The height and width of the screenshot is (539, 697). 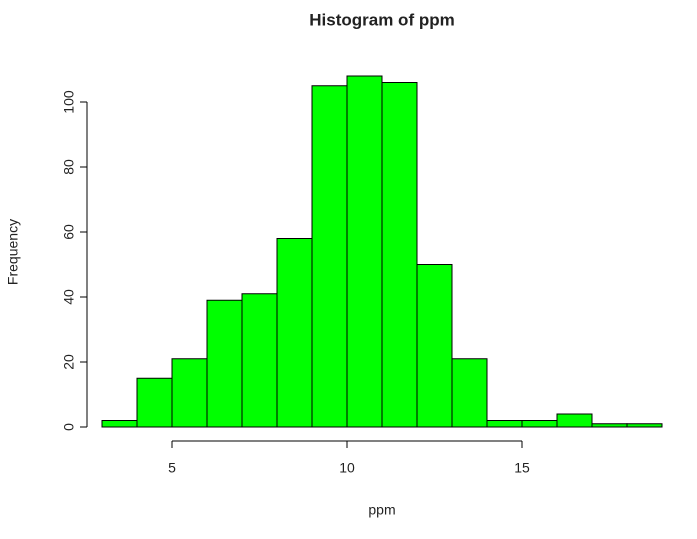 What do you see at coordinates (69, 297) in the screenshot?
I see `y-tick-label: 40` at bounding box center [69, 297].